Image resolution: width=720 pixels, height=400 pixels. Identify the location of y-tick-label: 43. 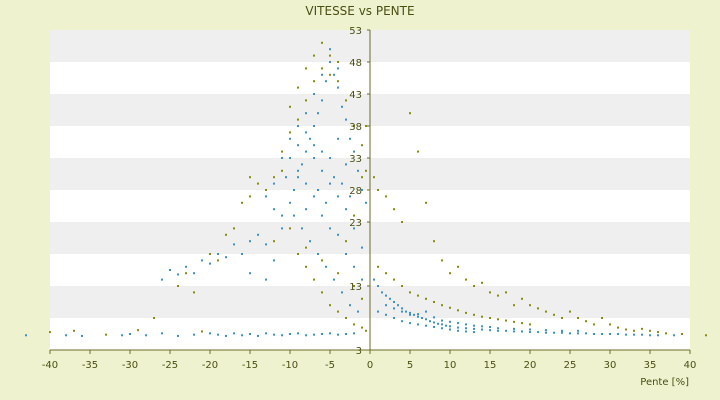
(355, 95).